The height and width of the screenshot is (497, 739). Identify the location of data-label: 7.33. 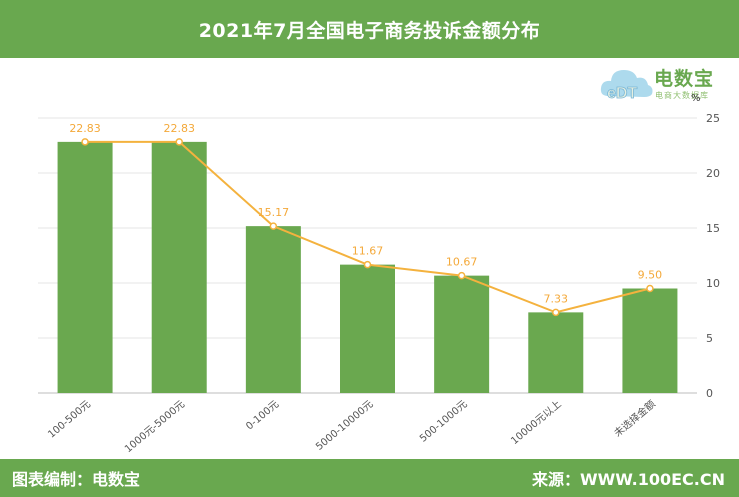
(556, 298).